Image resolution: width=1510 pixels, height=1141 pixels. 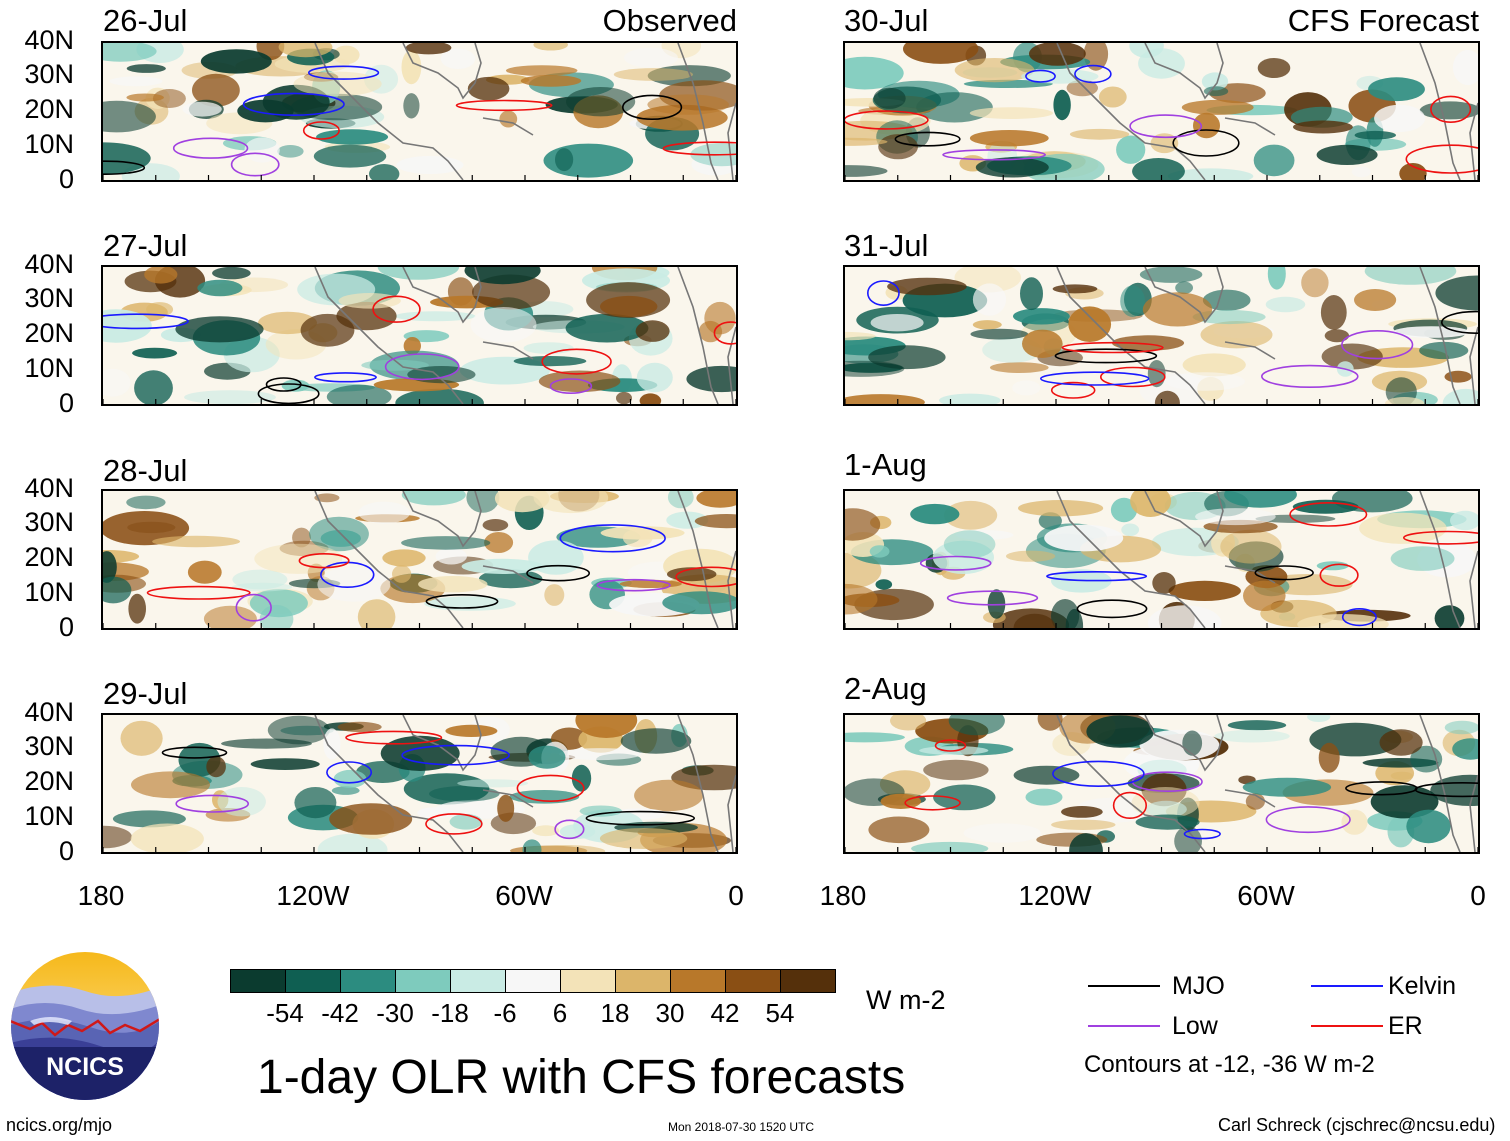 What do you see at coordinates (1422, 986) in the screenshot?
I see `legend-label-kelvin: Kelvin` at bounding box center [1422, 986].